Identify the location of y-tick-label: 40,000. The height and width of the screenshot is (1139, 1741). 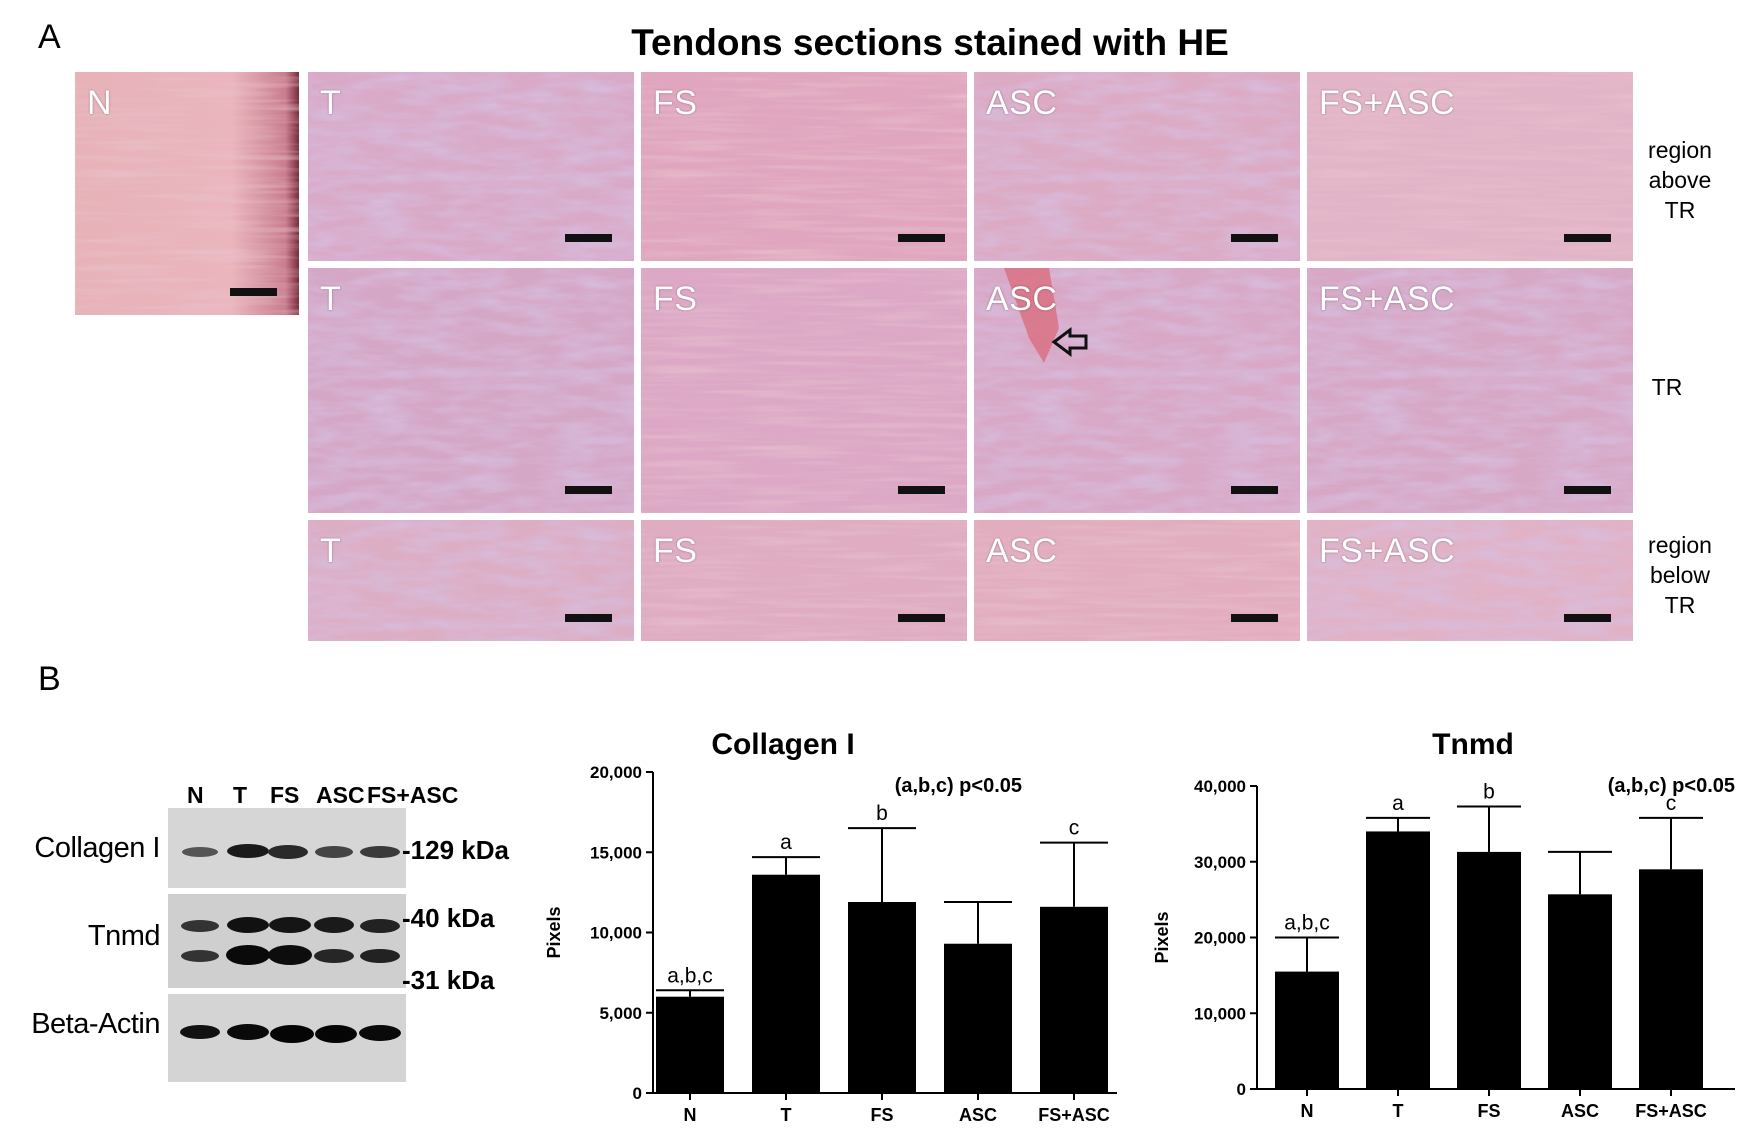
(1220, 786).